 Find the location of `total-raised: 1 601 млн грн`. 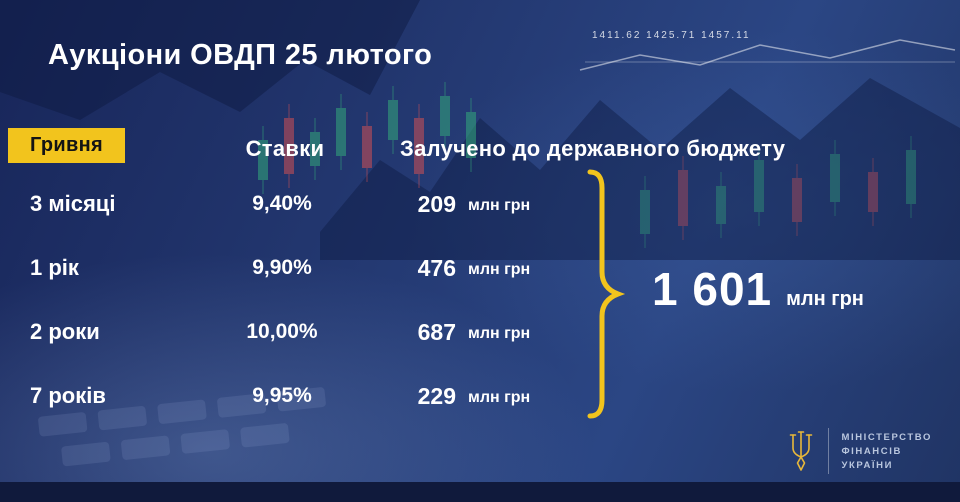

total-raised: 1 601 млн грн is located at coordinates (758, 289).